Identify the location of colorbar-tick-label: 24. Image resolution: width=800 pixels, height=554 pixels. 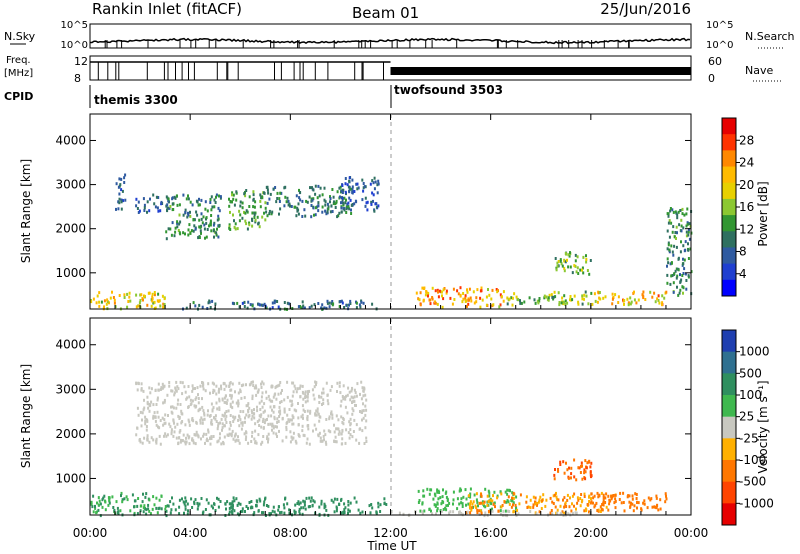
(746, 163).